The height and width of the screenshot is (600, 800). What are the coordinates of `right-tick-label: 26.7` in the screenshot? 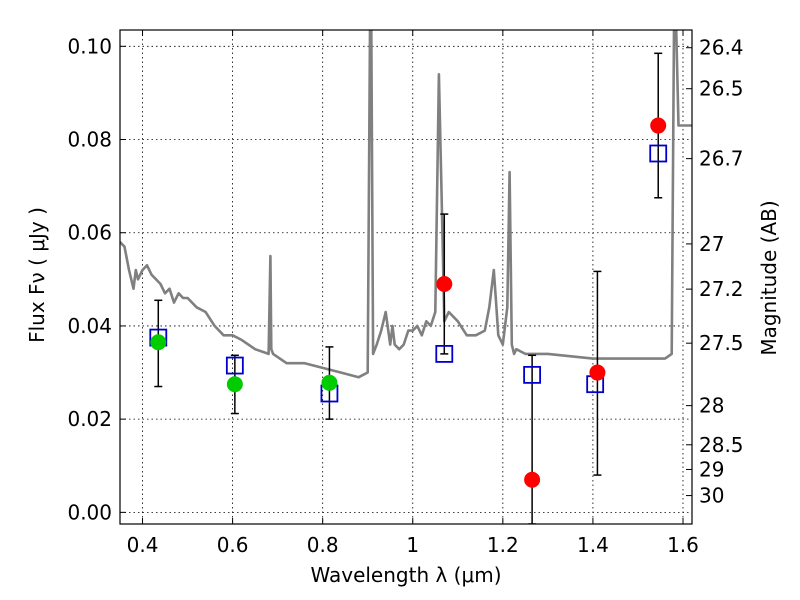 It's located at (721, 159).